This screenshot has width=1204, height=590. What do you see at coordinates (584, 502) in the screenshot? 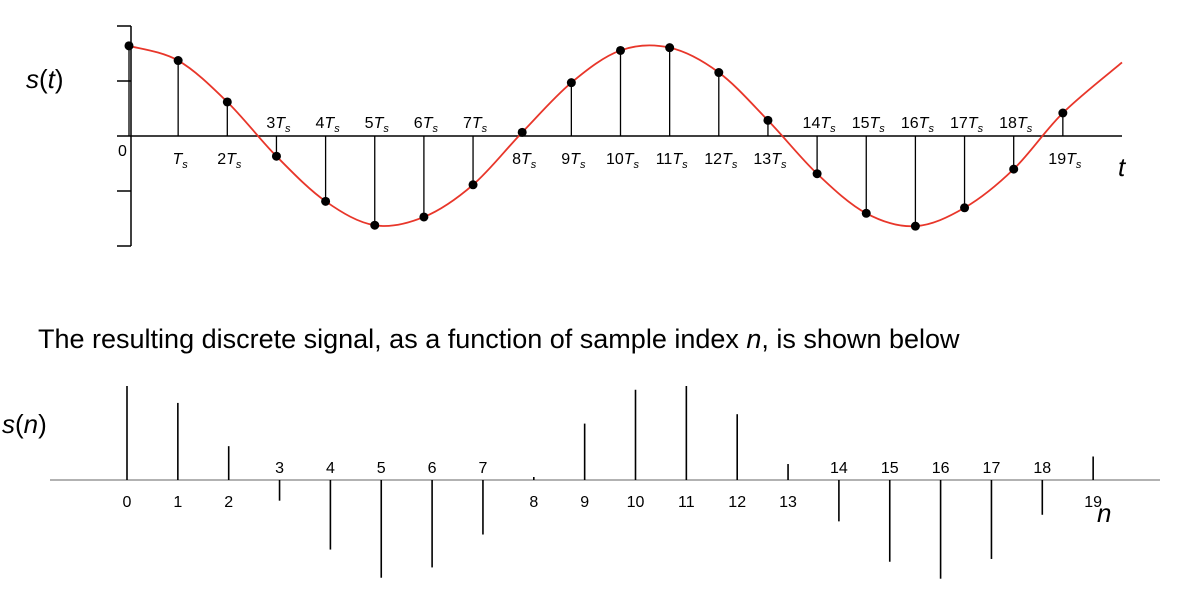
I see `n-tick-label: 9` at bounding box center [584, 502].